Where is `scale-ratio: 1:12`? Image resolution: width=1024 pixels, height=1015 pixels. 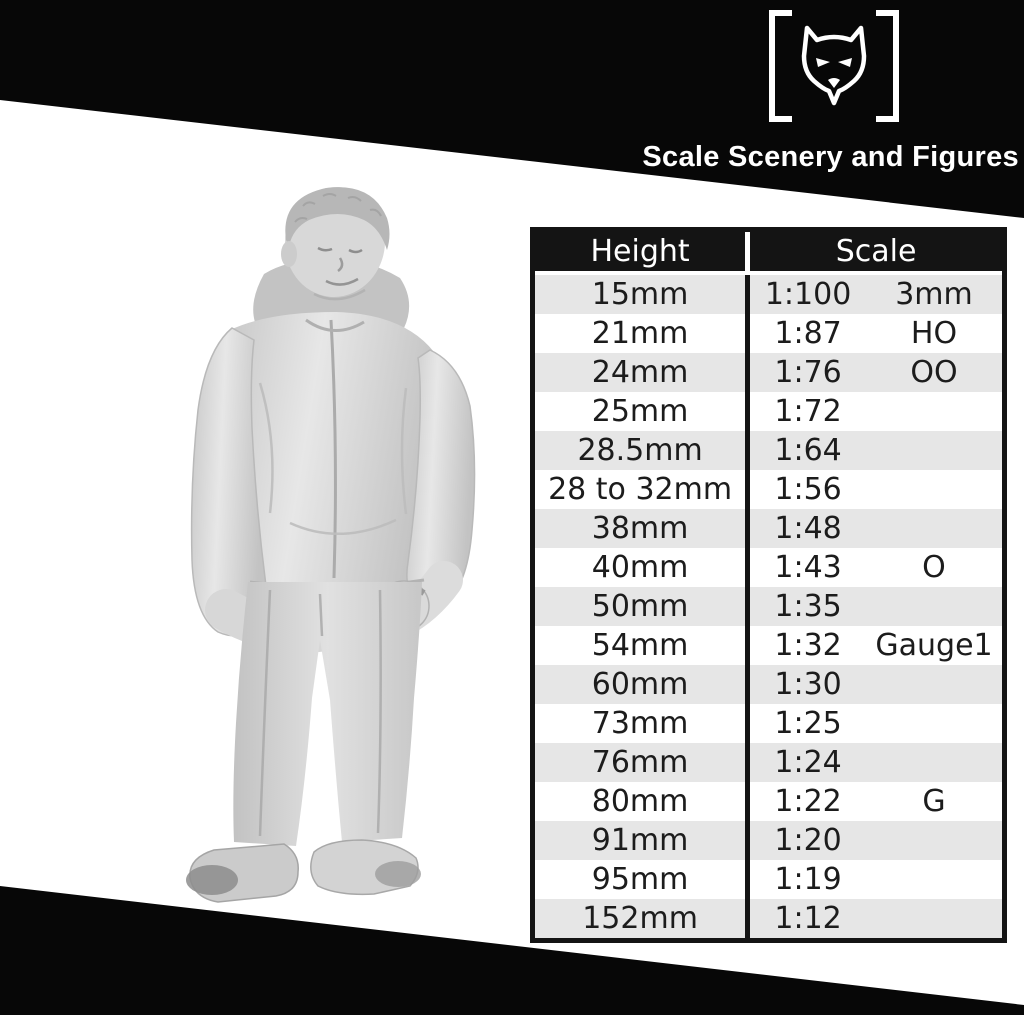
scale-ratio: 1:12 is located at coordinates (808, 918).